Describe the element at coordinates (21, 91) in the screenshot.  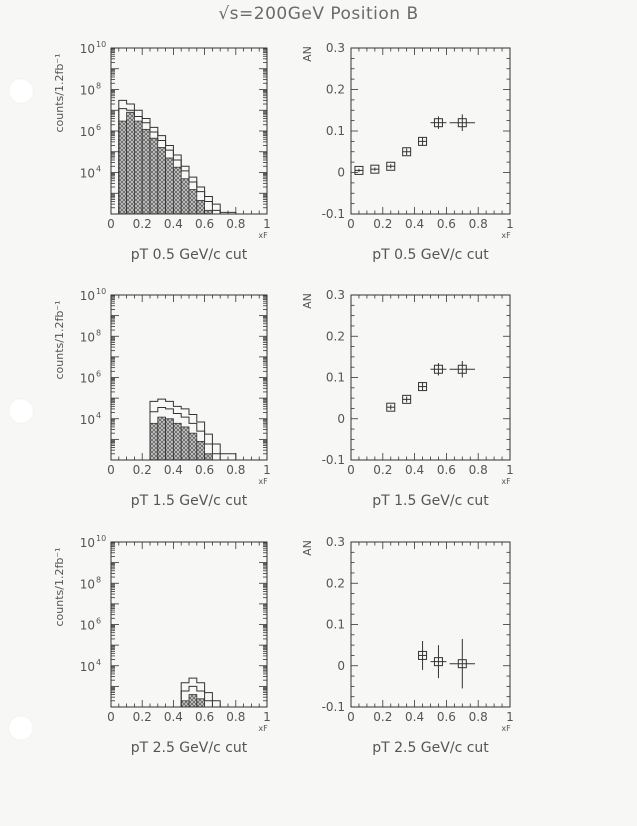
I see `binder-hole-top` at that location.